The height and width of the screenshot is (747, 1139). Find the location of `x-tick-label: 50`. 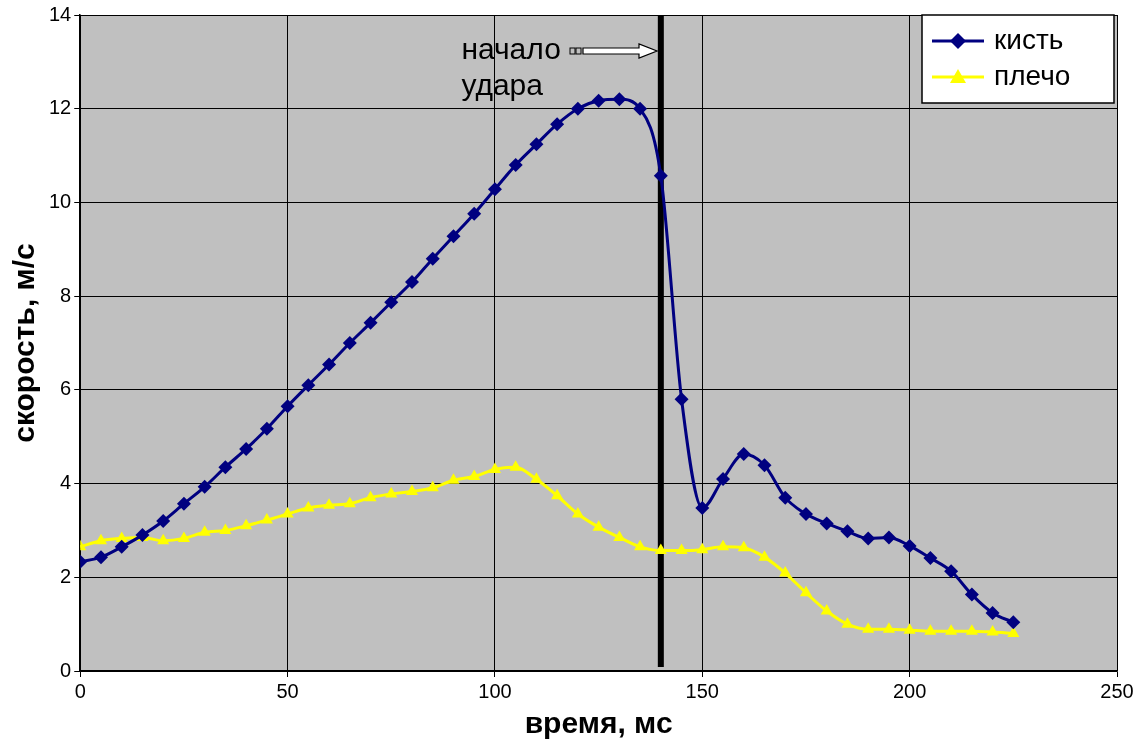

x-tick-label: 50 is located at coordinates (287, 690).